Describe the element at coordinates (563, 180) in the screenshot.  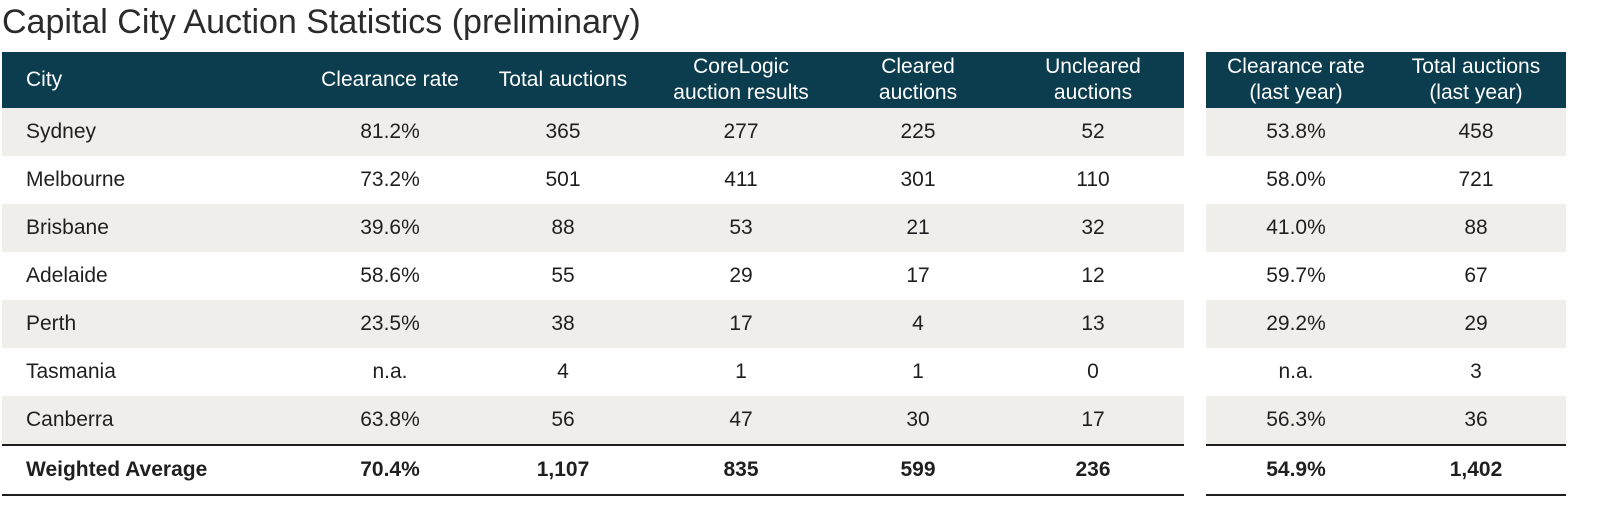
I see `total-auctions-cell: 501` at that location.